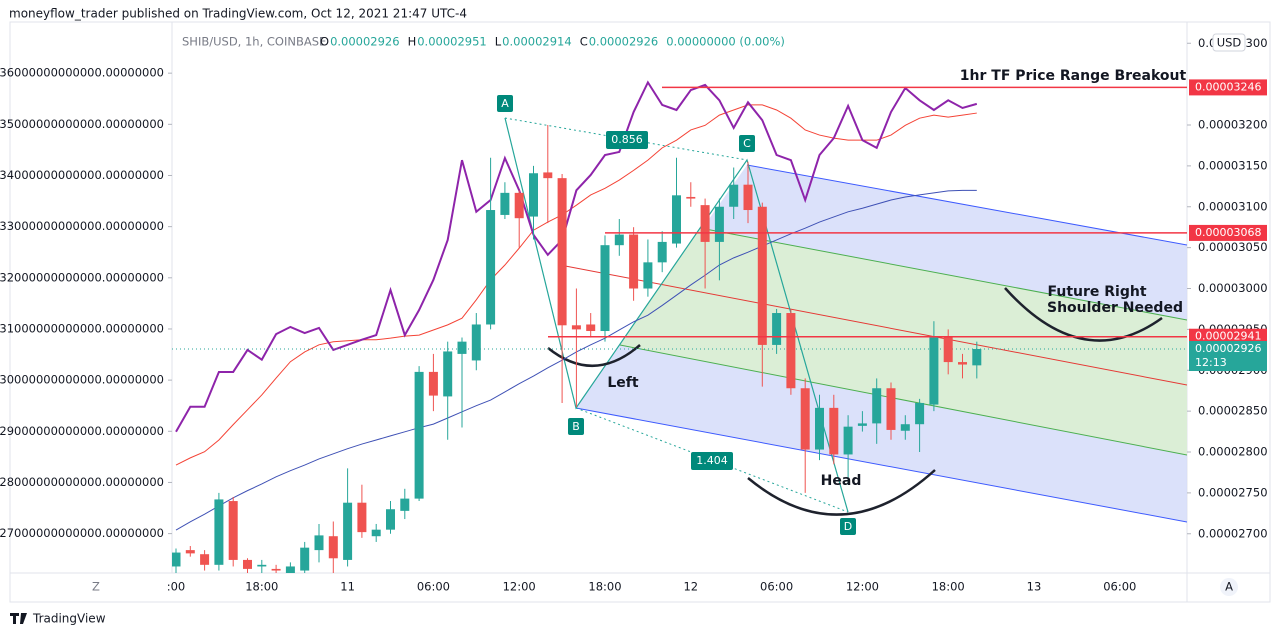 This screenshot has height=636, width=1280. I want to click on x-tick-label: 11, so click(347, 587).